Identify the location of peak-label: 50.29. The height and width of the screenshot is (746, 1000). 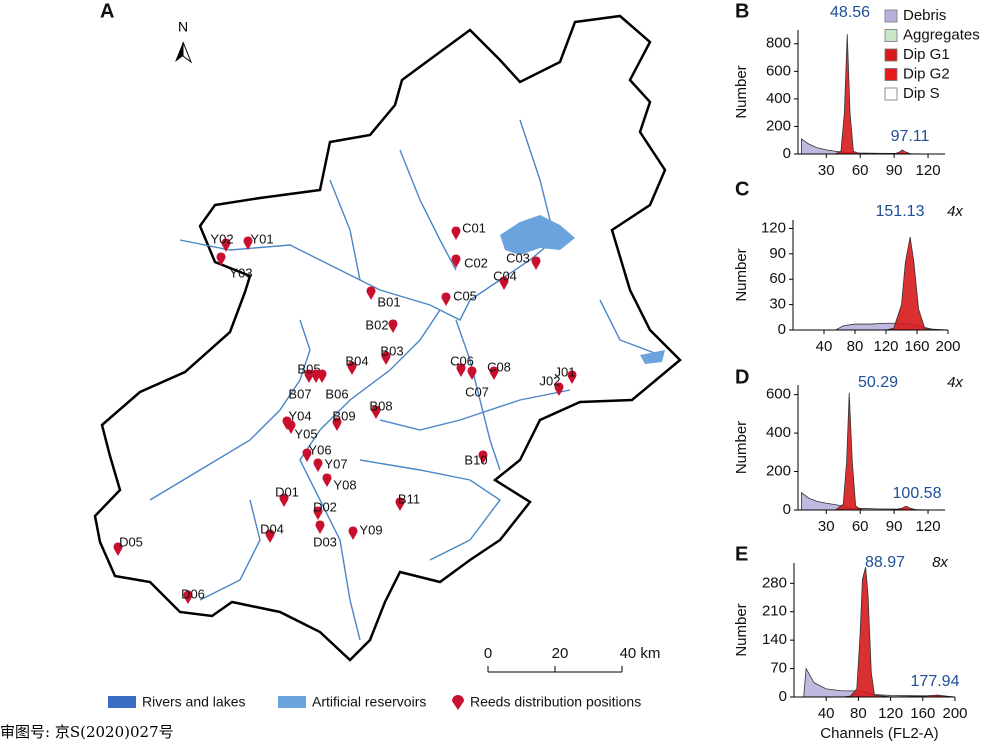
(878, 382).